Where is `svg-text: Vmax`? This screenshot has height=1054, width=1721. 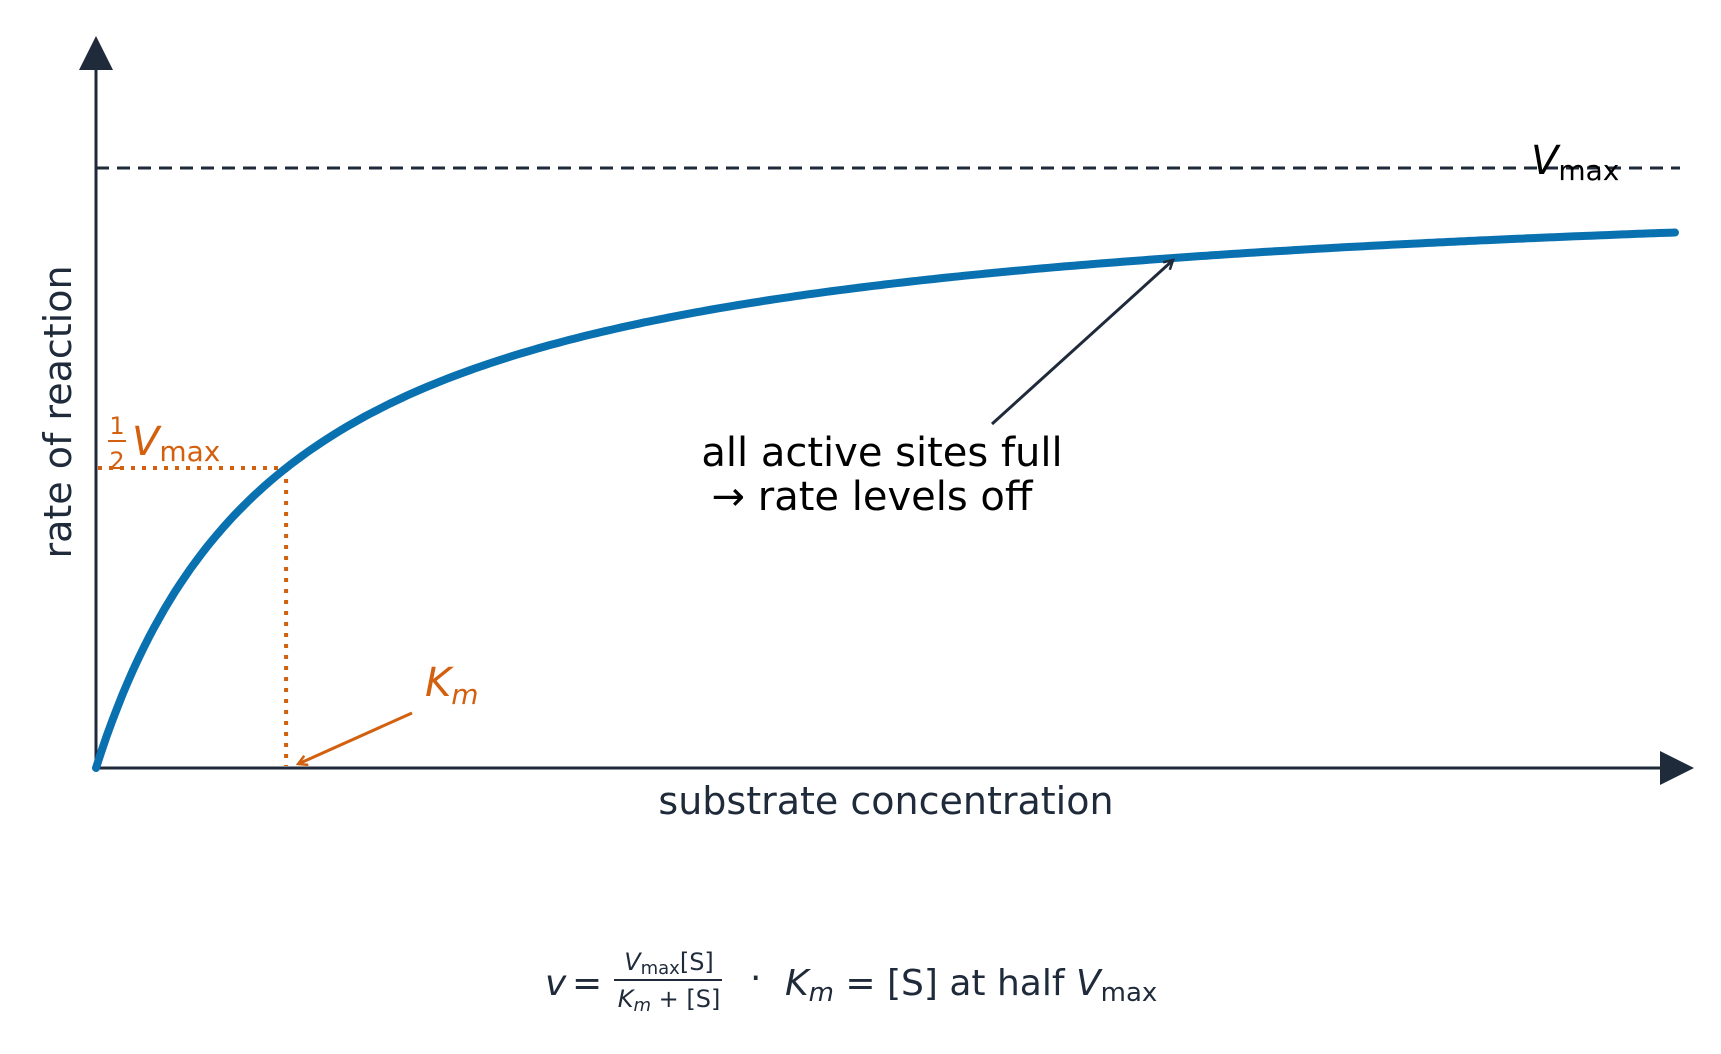
svg-text: Vmax is located at coordinates (176, 443).